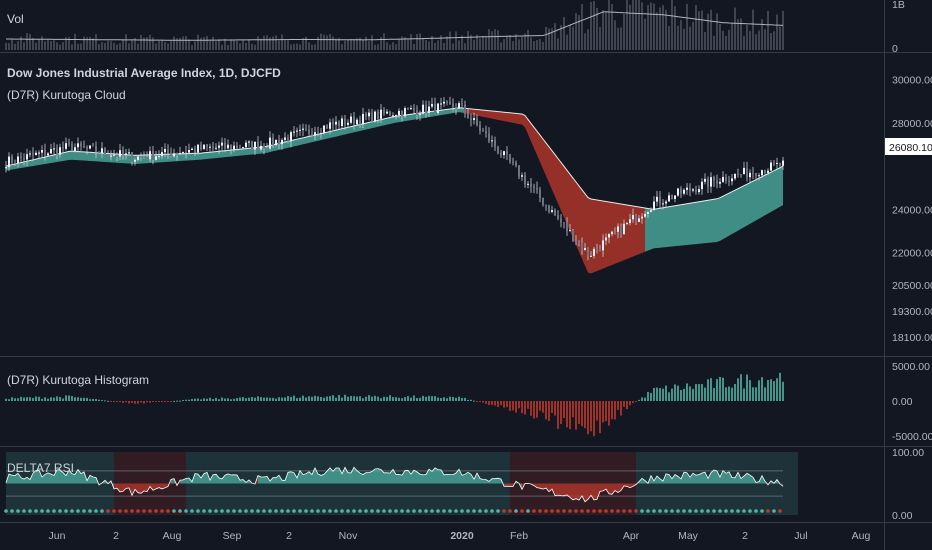 The image size is (932, 550). Describe the element at coordinates (40, 468) in the screenshot. I see `rsi-title: DELTA7 RSI` at that location.